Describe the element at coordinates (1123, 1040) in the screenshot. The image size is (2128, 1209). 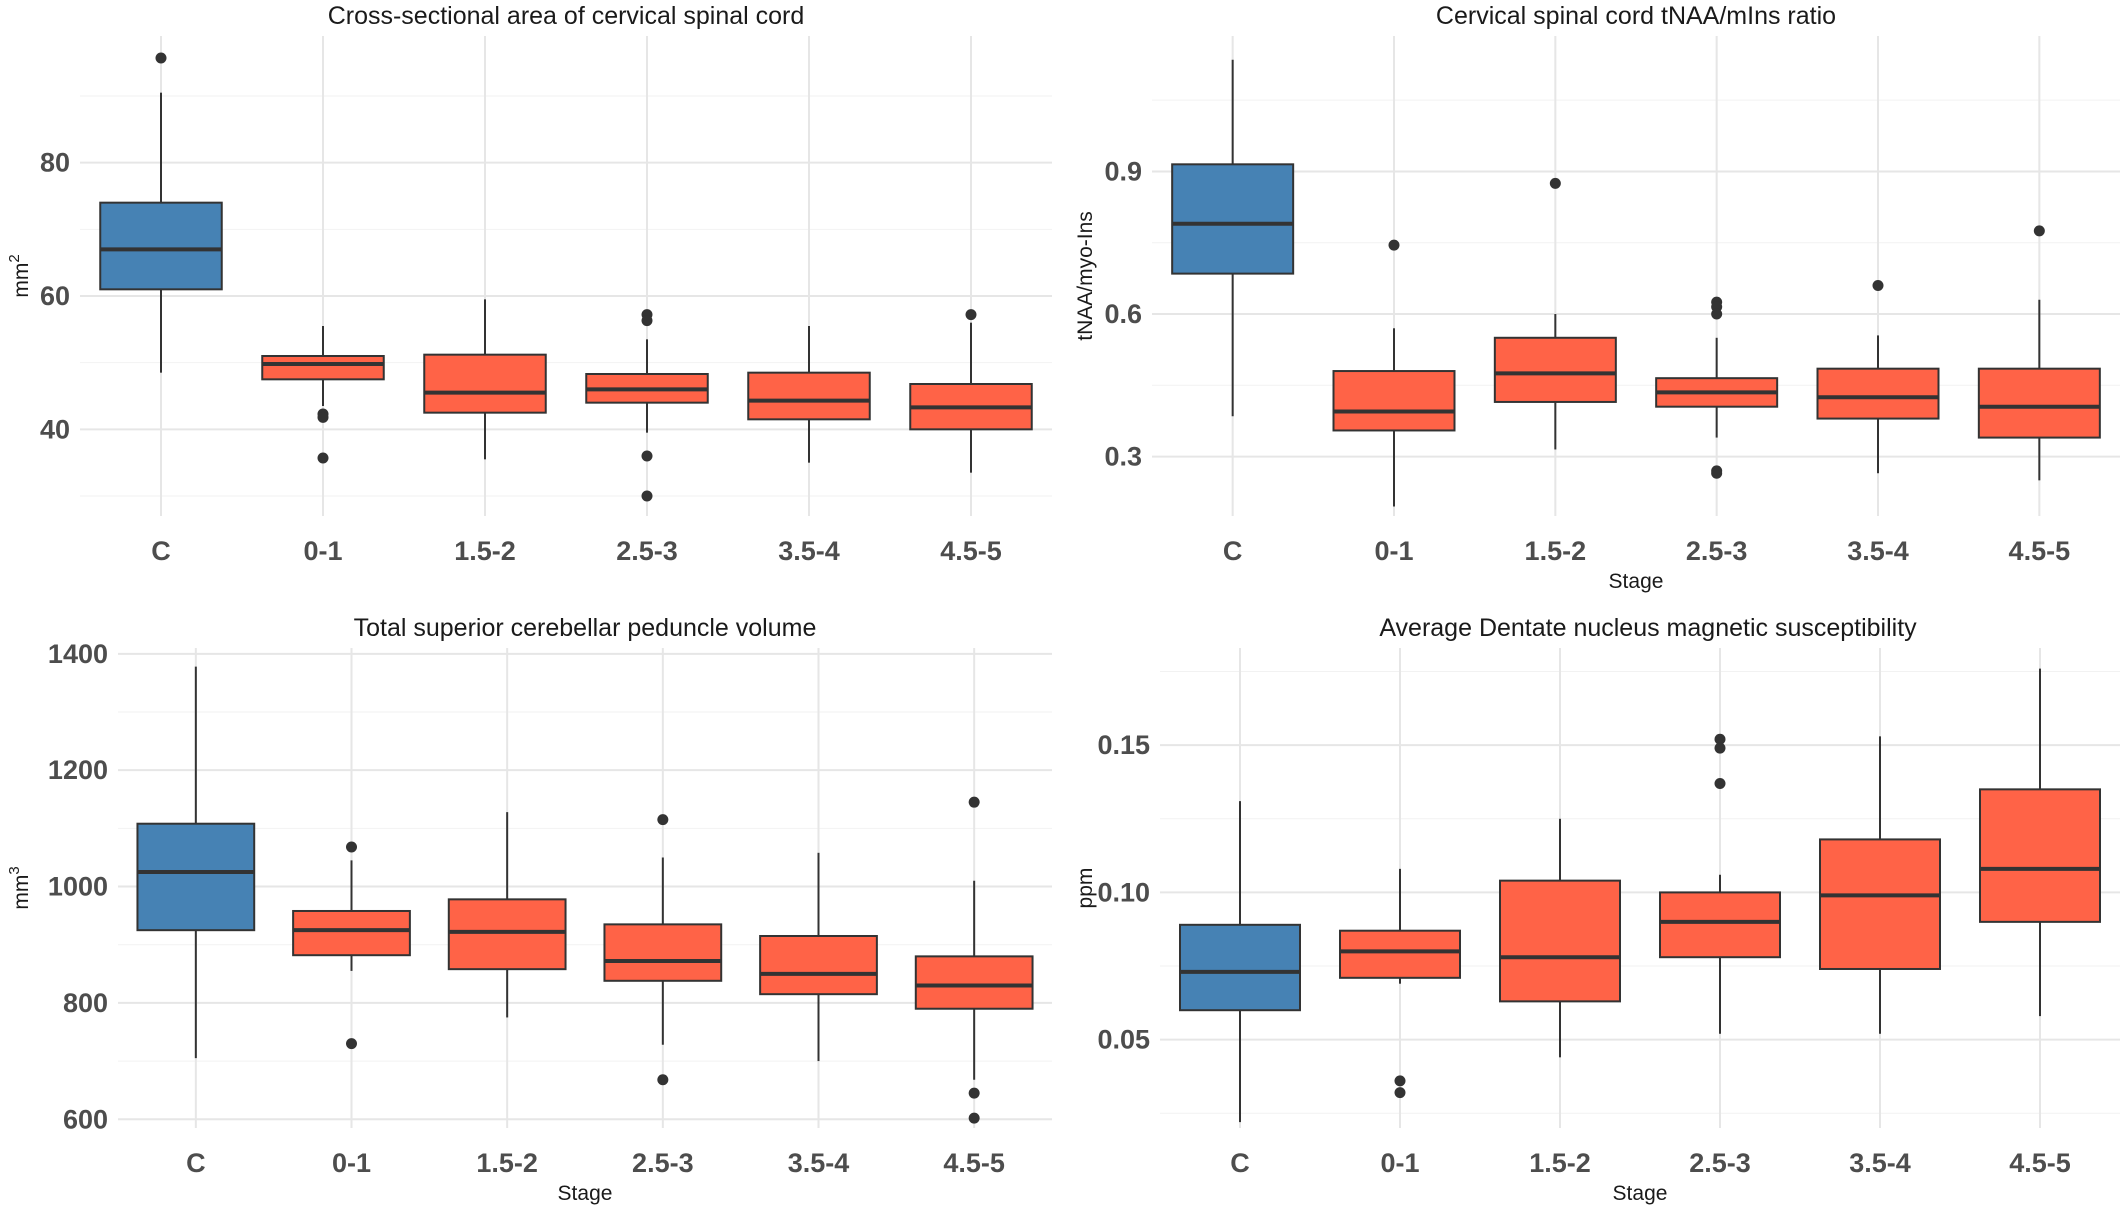
I see `y-tick-label: 0.05` at that location.